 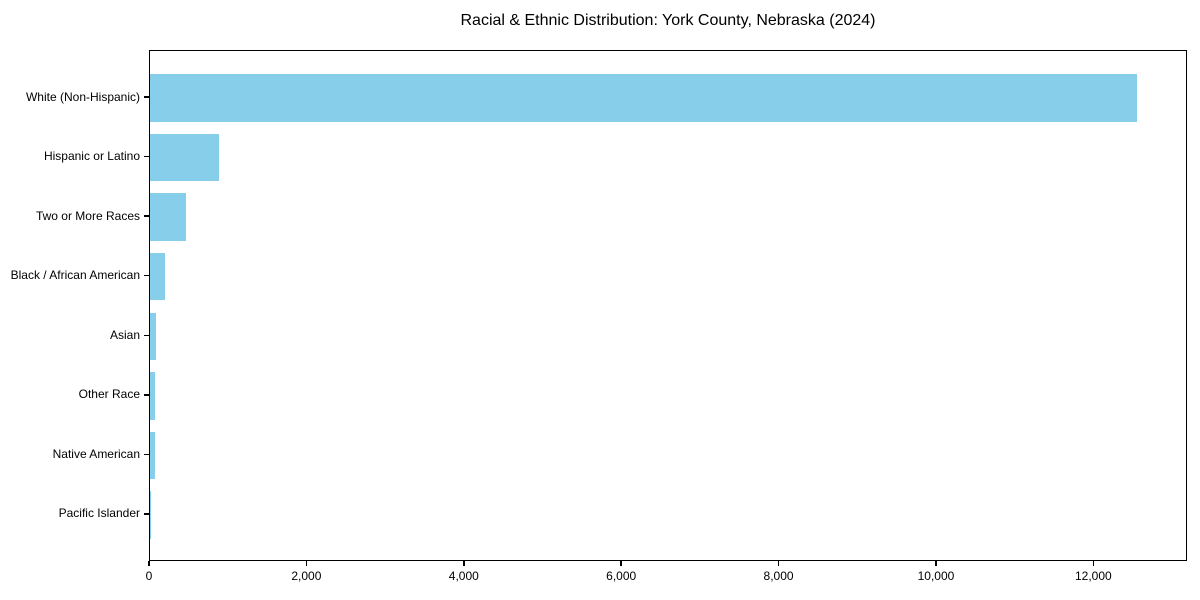 I want to click on x-tick-label: 12,000, so click(x=1093, y=576).